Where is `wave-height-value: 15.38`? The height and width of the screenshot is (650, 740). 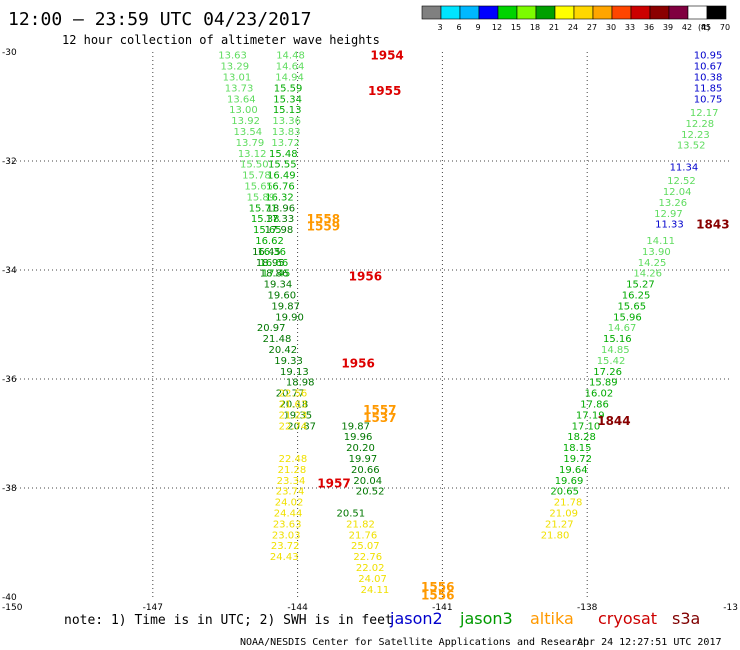 wave-height-value: 15.38 is located at coordinates (265, 219).